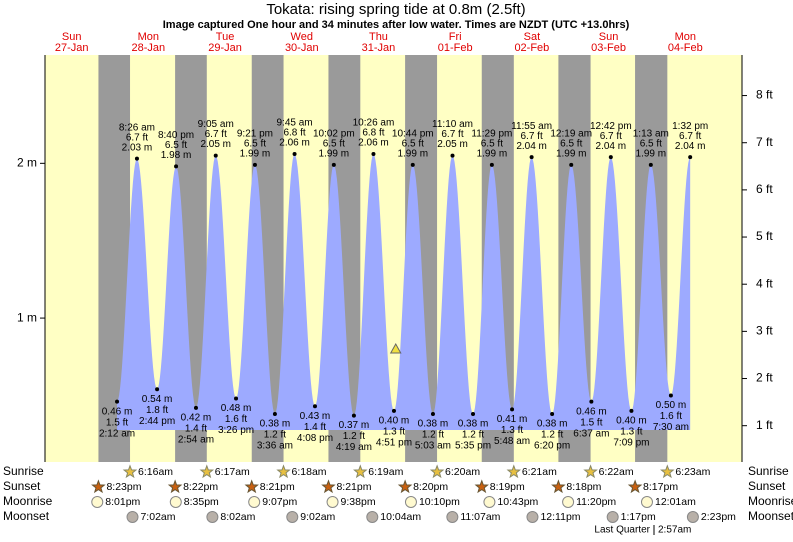 The height and width of the screenshot is (542, 793). I want to click on tide-label: 10:44 pm, so click(413, 134).